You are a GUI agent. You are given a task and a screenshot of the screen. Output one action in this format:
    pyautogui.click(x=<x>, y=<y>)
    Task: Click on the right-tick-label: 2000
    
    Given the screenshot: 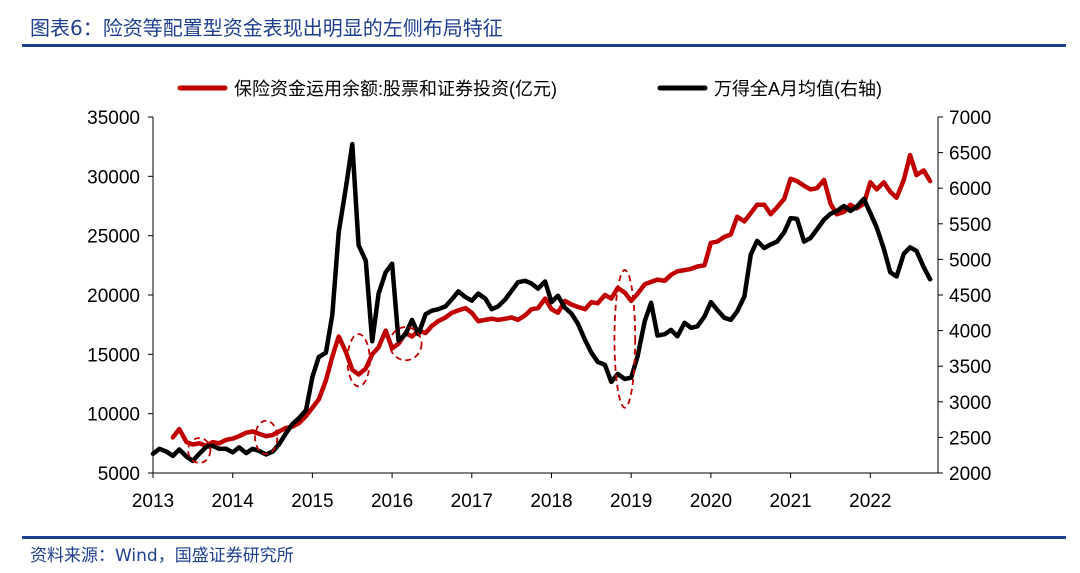 What is the action you would take?
    pyautogui.click(x=970, y=474)
    